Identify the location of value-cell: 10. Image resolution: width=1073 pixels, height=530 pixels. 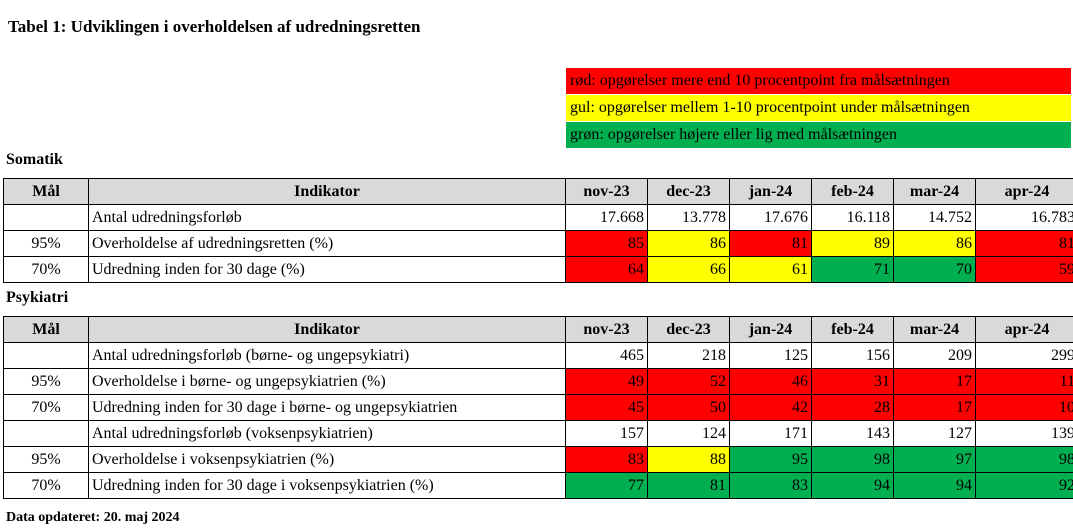
(1024, 407).